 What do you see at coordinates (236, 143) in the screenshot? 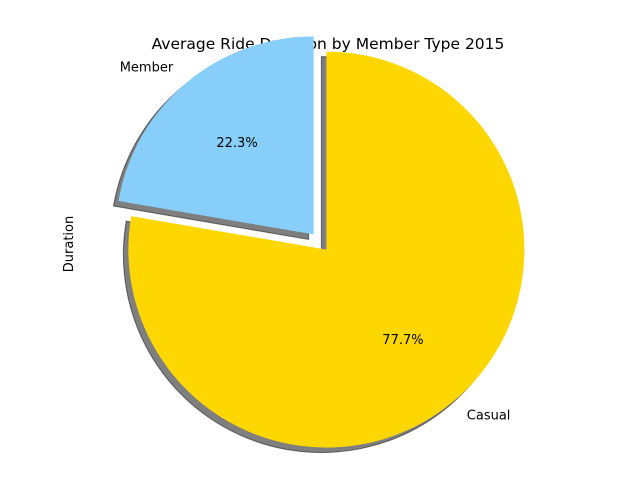
I see `slice-percent-member: 22.3%` at bounding box center [236, 143].